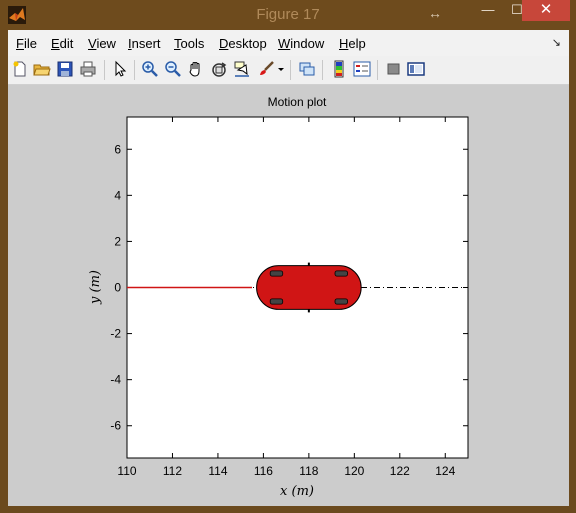  What do you see at coordinates (117, 288) in the screenshot?
I see `y-tick-label: 0` at bounding box center [117, 288].